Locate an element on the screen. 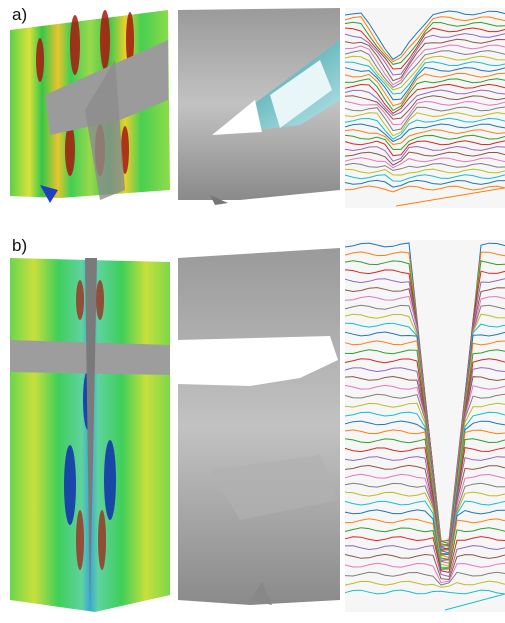  panel-label: b) is located at coordinates (19, 245).